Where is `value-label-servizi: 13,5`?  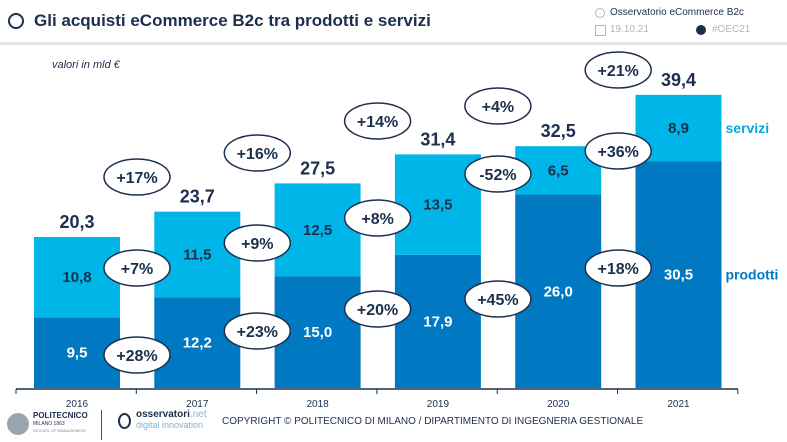 value-label-servizi: 13,5 is located at coordinates (437, 205).